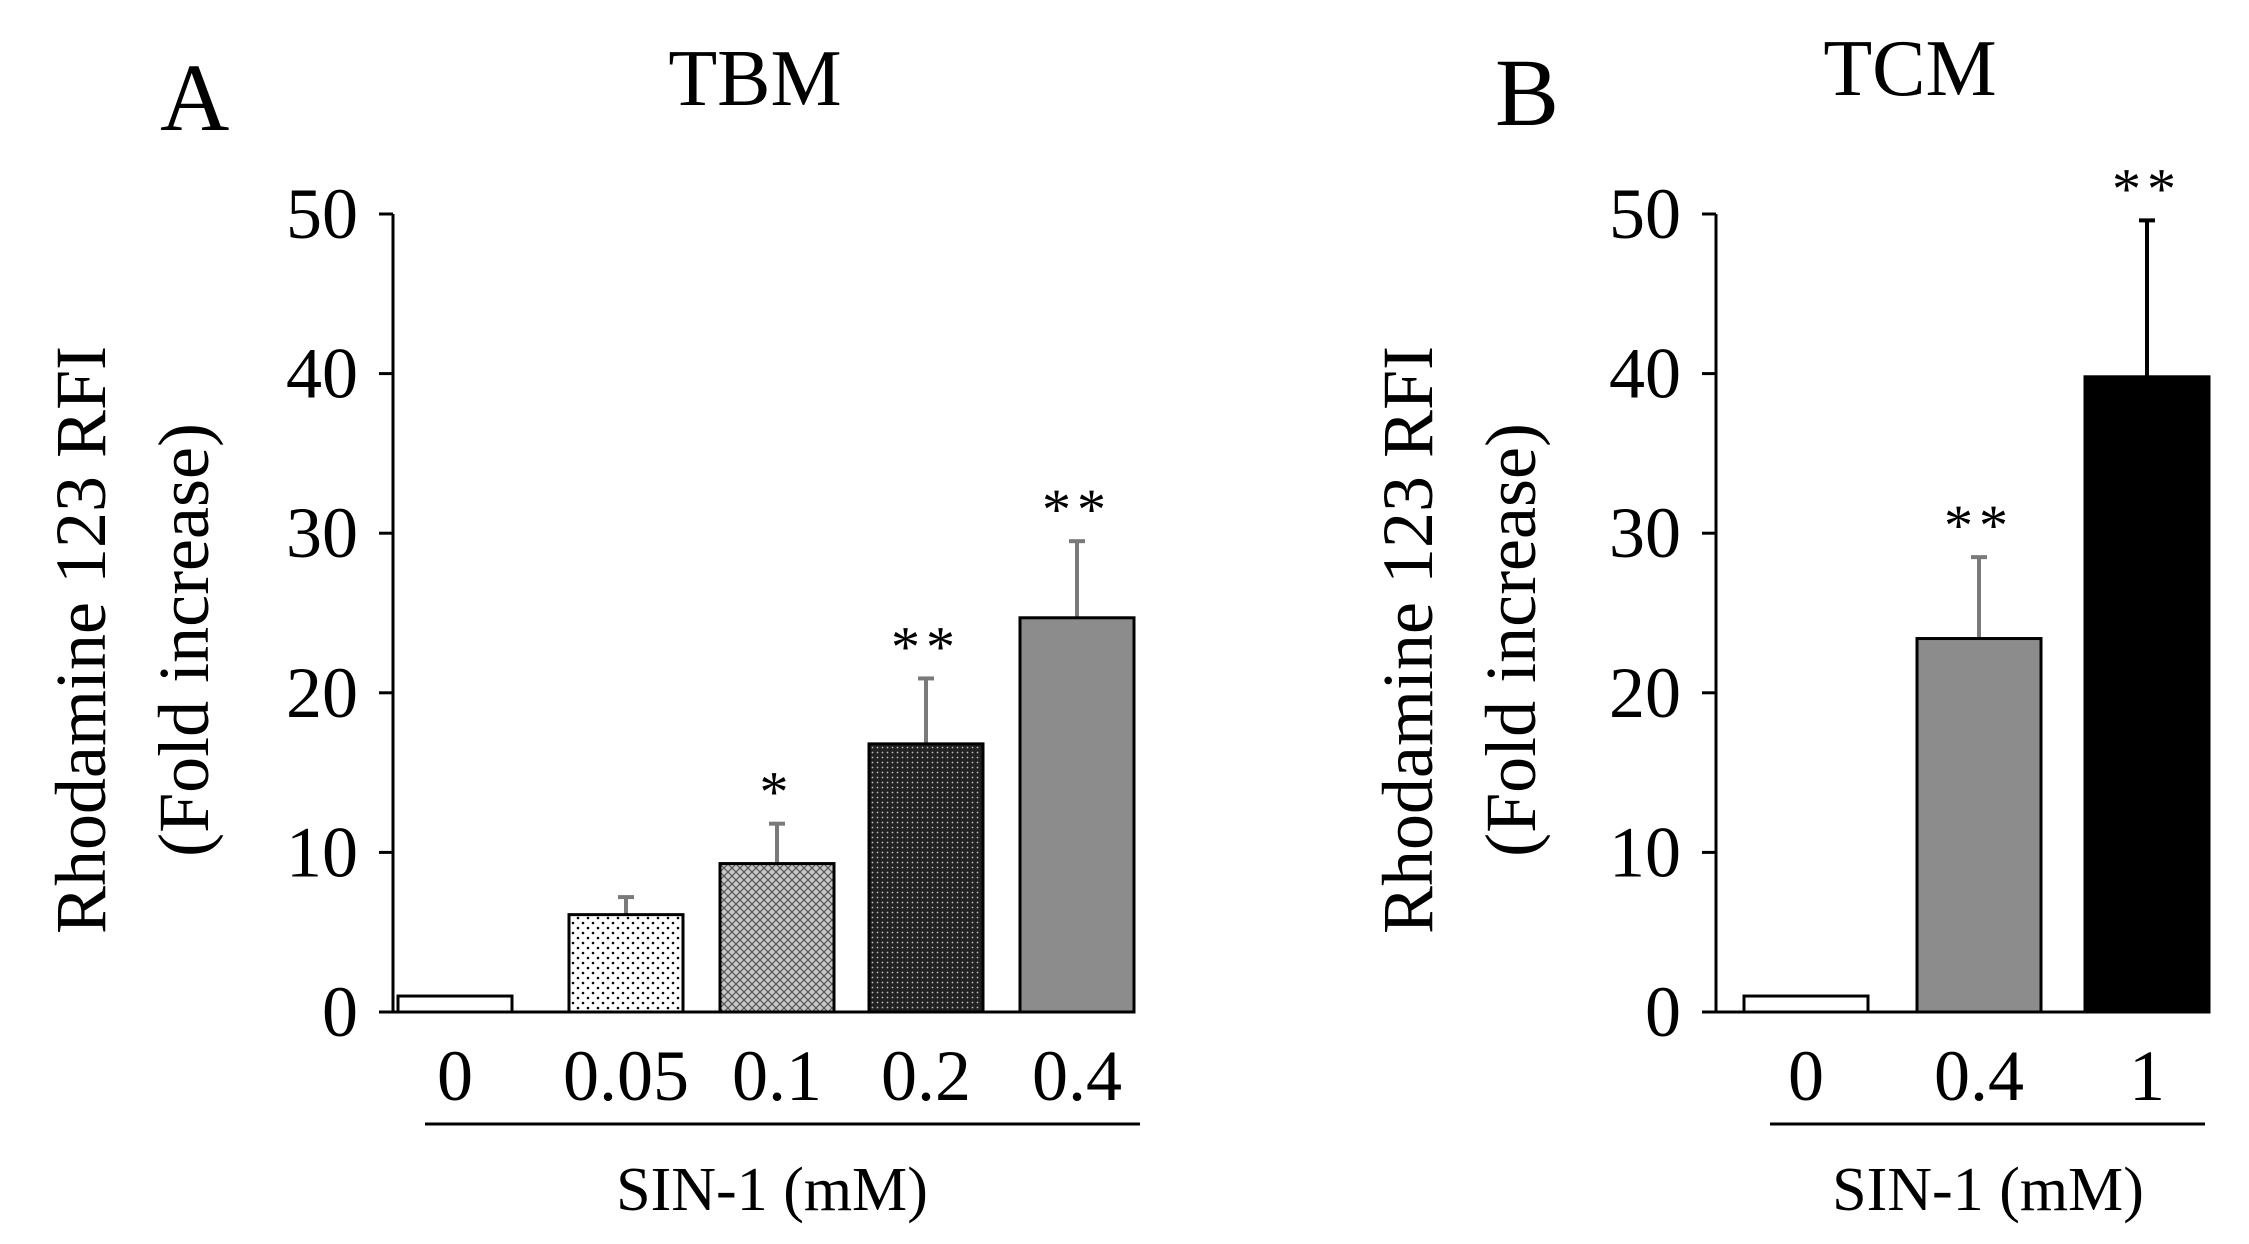  I want to click on x-axis-label-a: SIN-1 (mM), so click(772, 1190).